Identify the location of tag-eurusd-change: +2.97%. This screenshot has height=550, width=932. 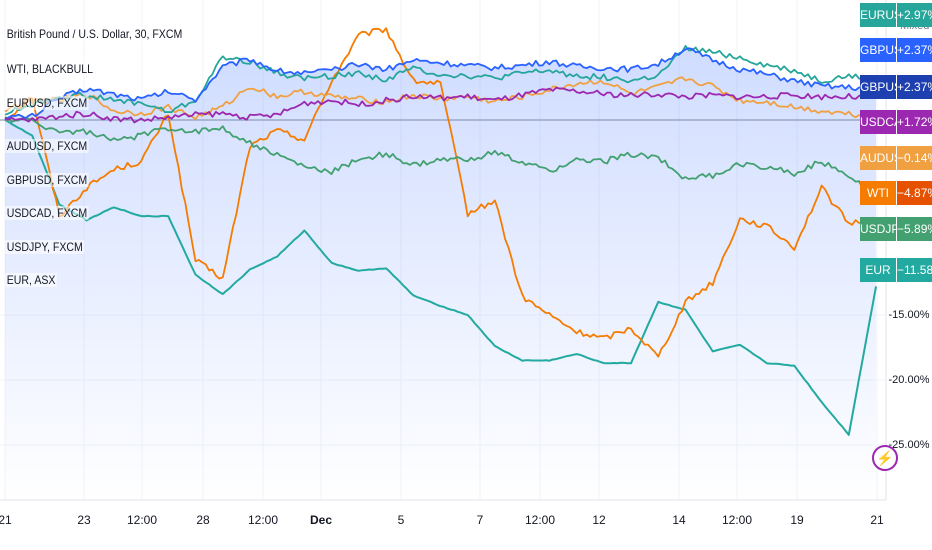
(914, 15).